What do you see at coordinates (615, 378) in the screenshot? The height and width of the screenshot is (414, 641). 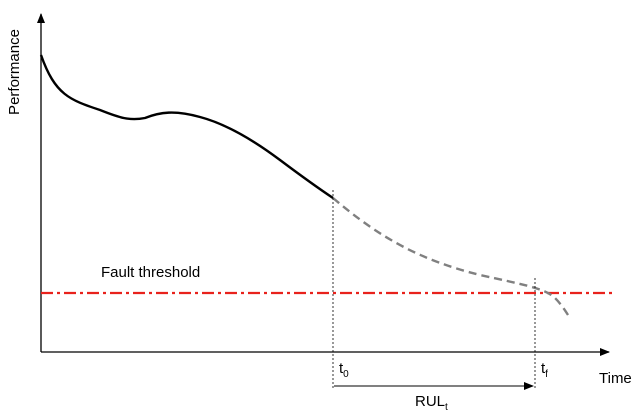 I see `x-axis-label: Time` at bounding box center [615, 378].